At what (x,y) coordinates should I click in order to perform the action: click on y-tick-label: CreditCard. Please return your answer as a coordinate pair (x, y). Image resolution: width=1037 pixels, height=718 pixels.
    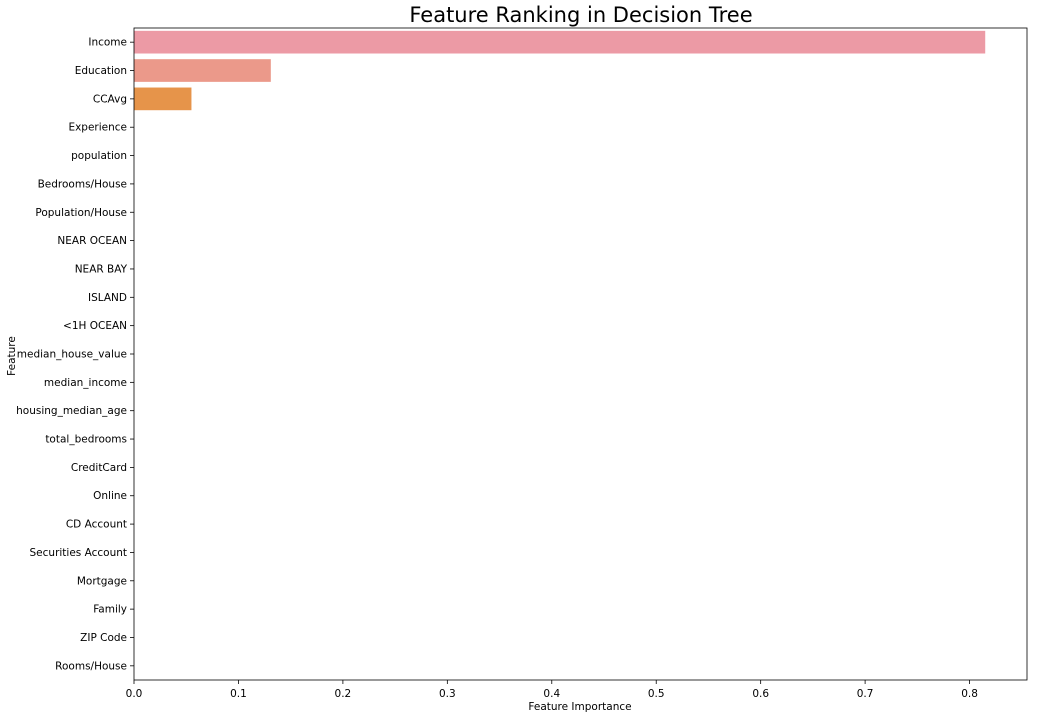
    Looking at the image, I should click on (99, 468).